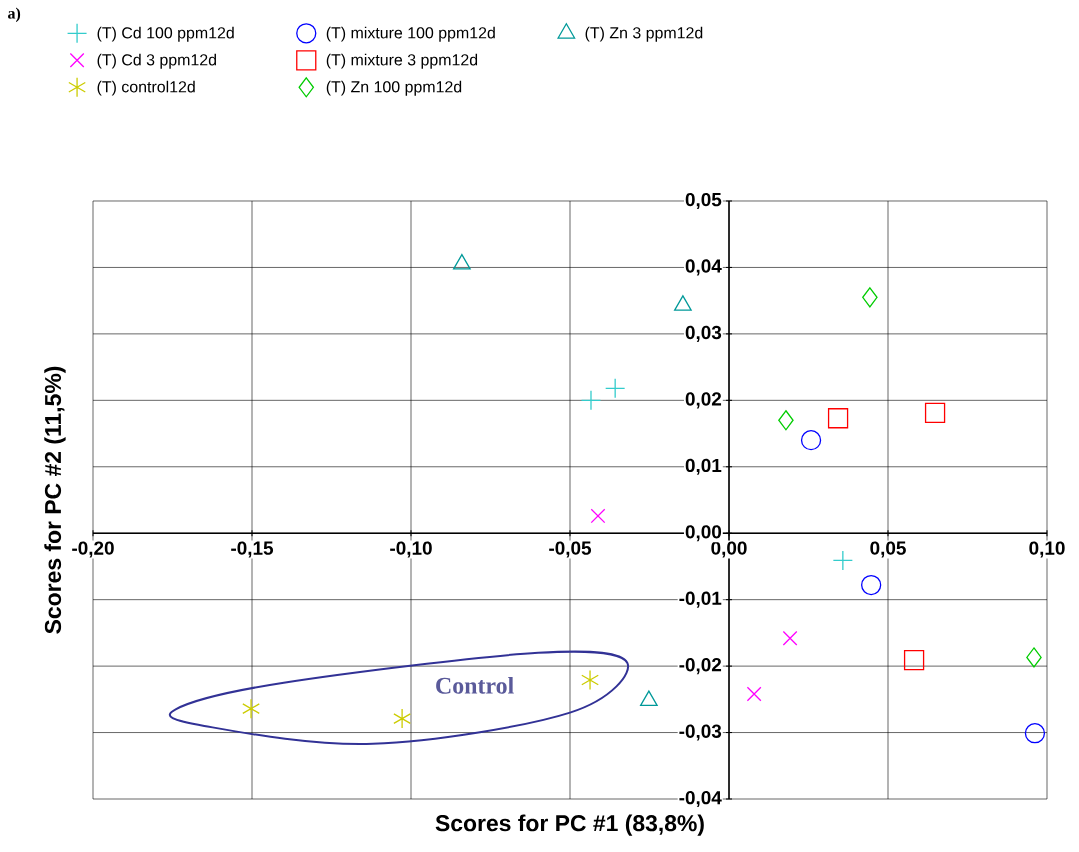 This screenshot has height=852, width=1079. What do you see at coordinates (1047, 549) in the screenshot?
I see `x-tick-label: 0,10` at bounding box center [1047, 549].